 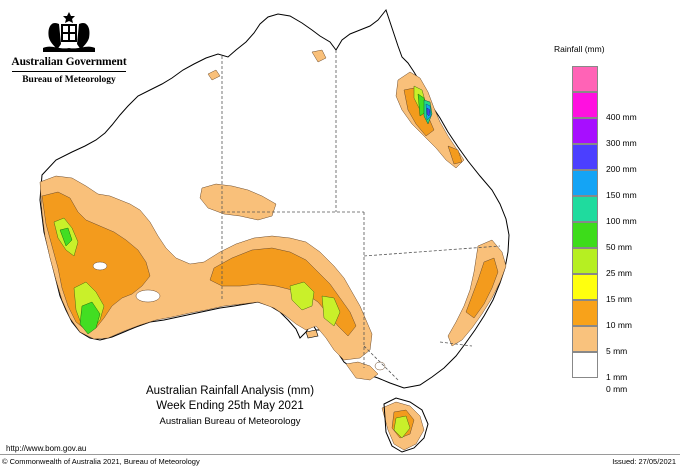 I want to click on legend-label: 200 mm, so click(x=621, y=169).